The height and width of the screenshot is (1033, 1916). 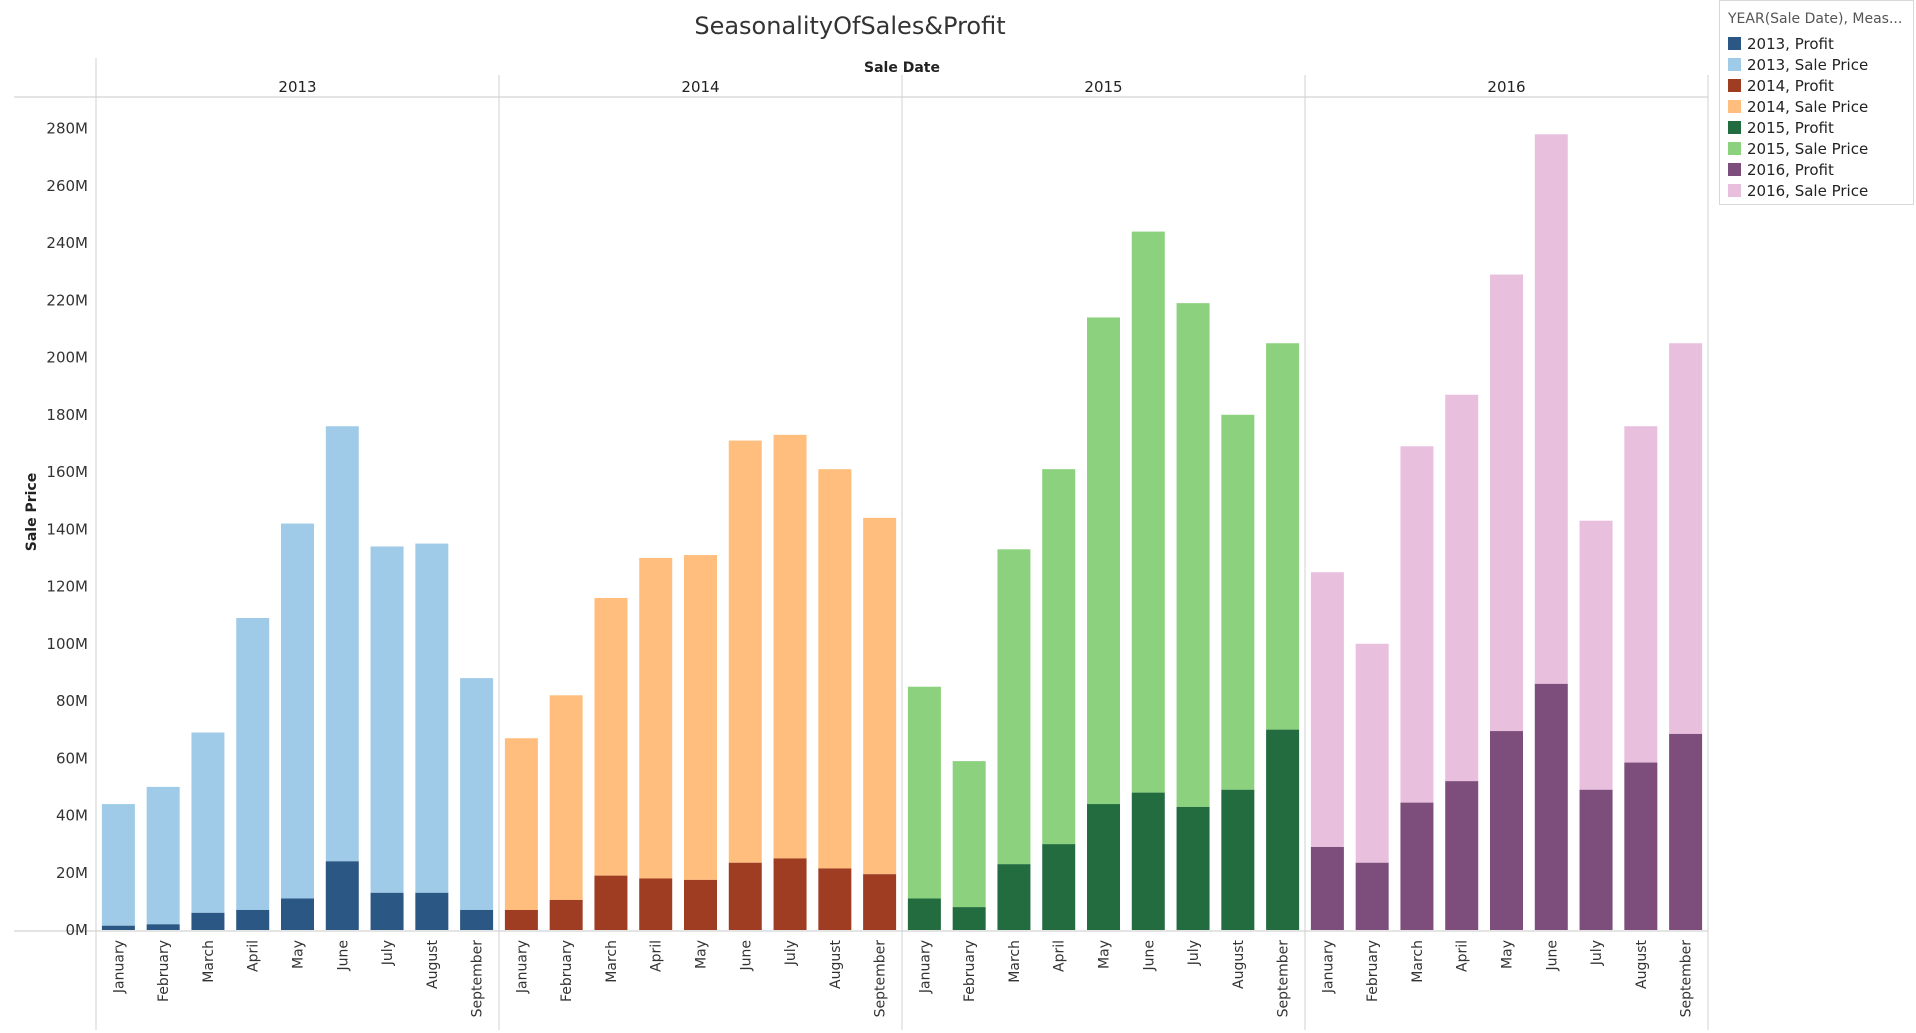 I want to click on y-tick-label: 20M, so click(x=72, y=873).